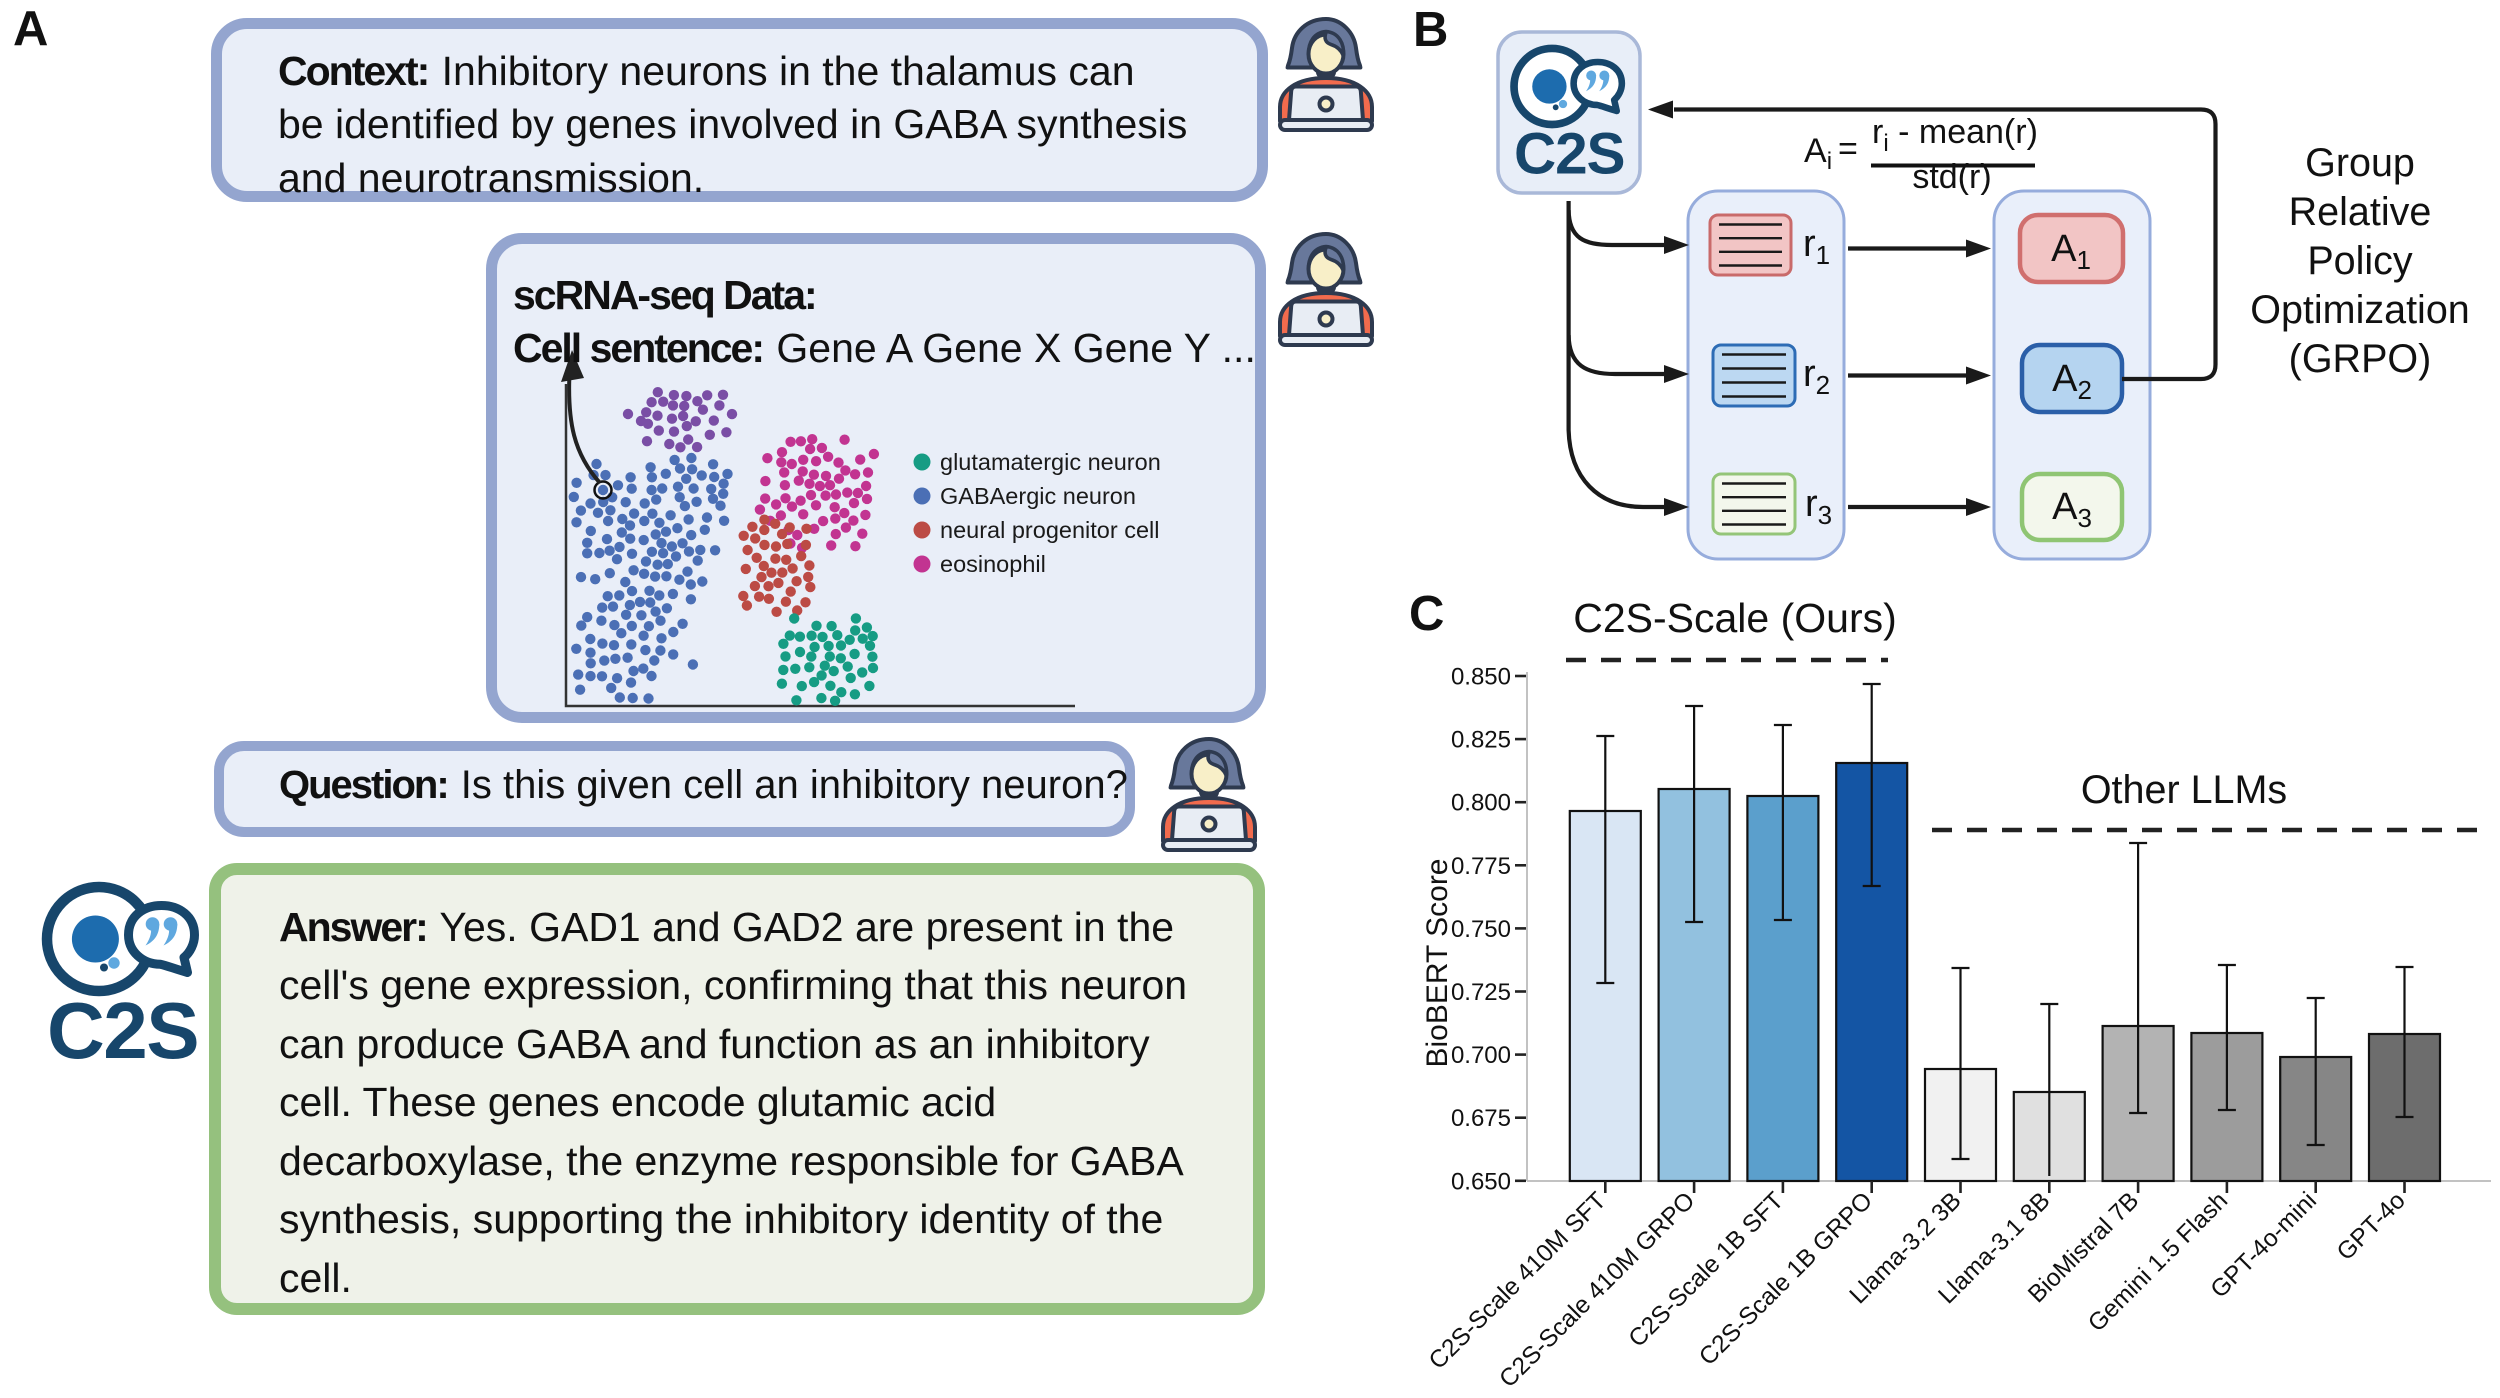  I want to click on svg-text: 0.675, so click(1481, 1118).